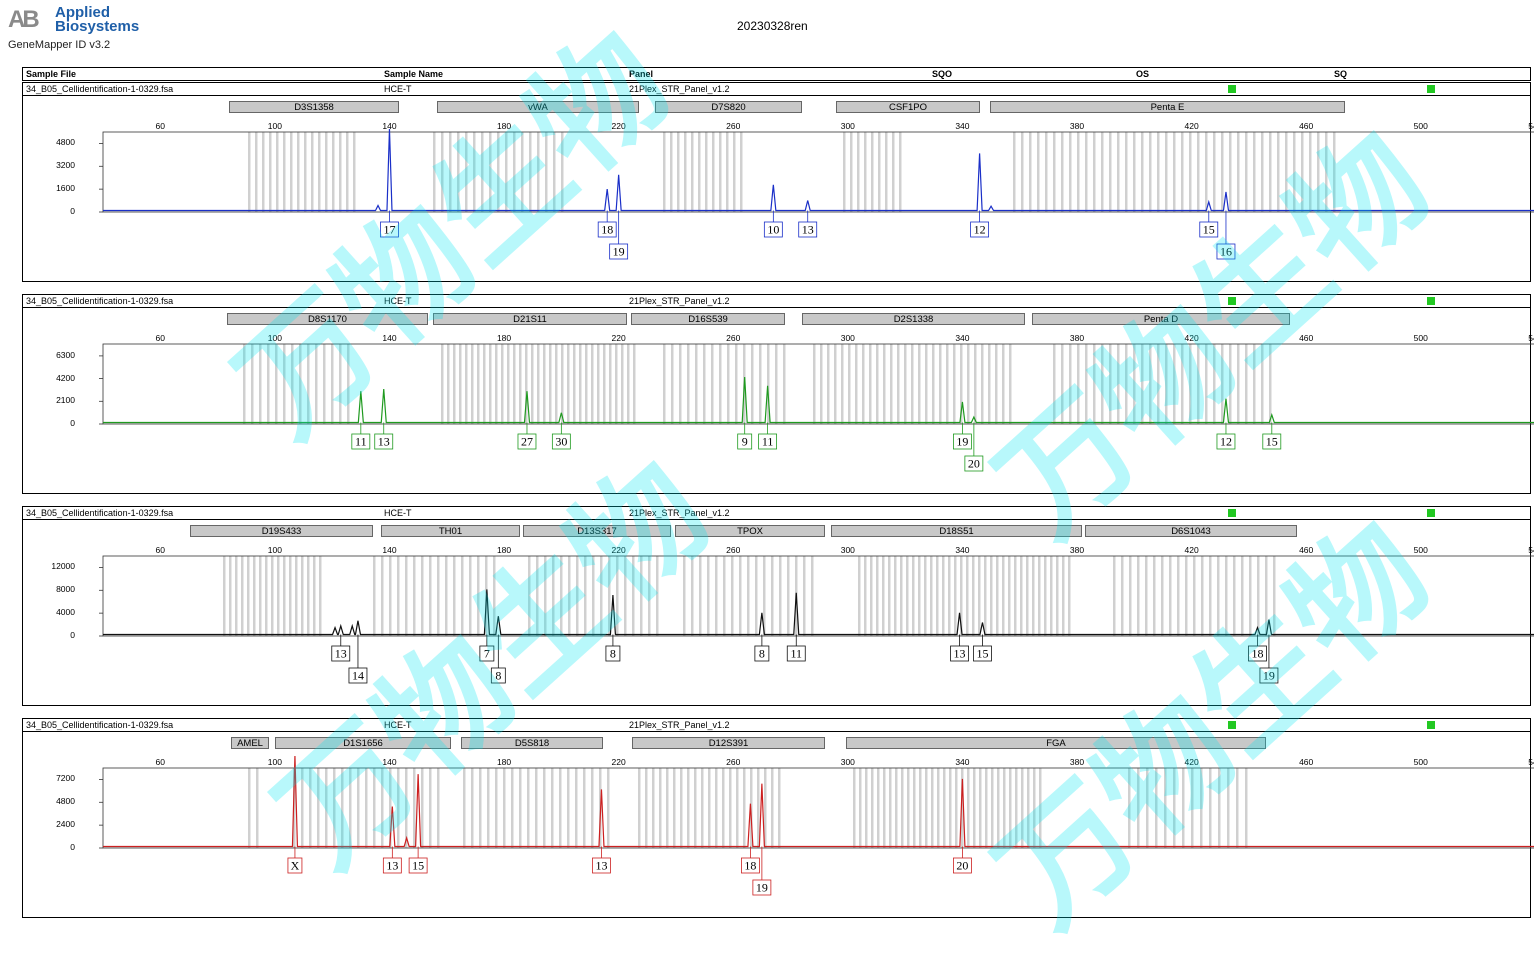 This screenshot has width=1534, height=960. Describe the element at coordinates (641, 74) in the screenshot. I see `col-panel: Panel` at that location.